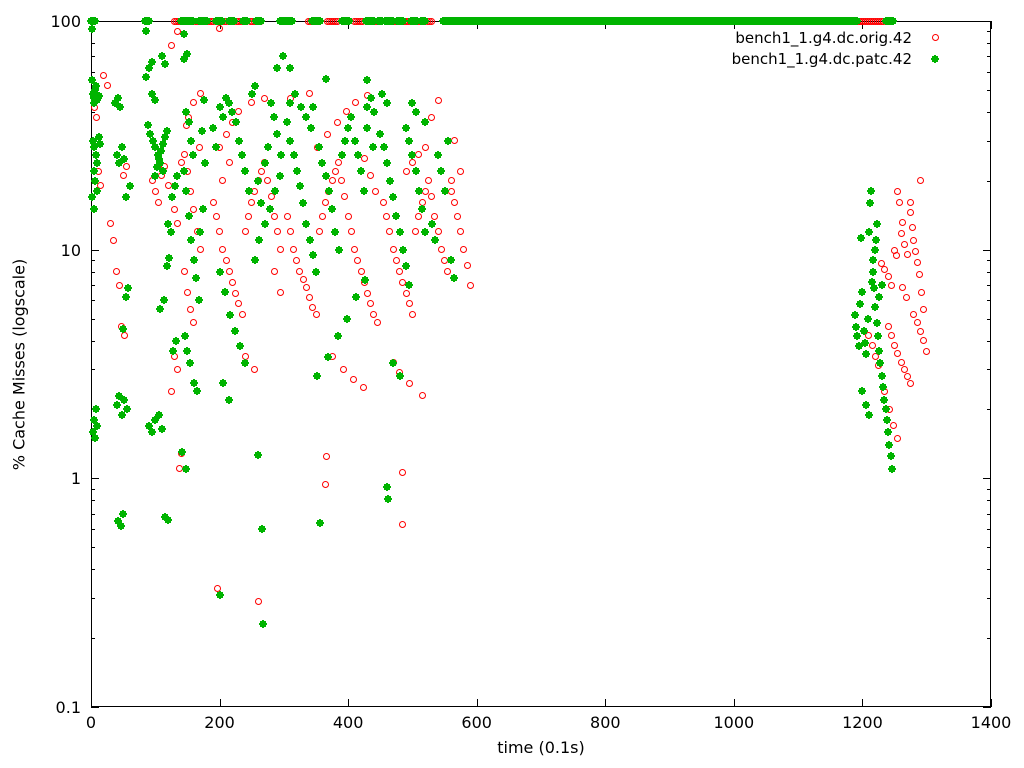  I want to click on y-axis-label: % Cache Misses (logscale), so click(19, 364).